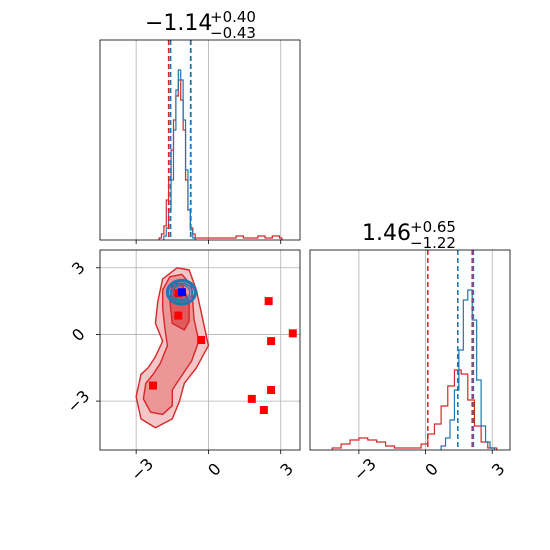 The height and width of the screenshot is (550, 550). Describe the element at coordinates (142, 469) in the screenshot. I see `tick-label-joint-x-0: −3` at that location.